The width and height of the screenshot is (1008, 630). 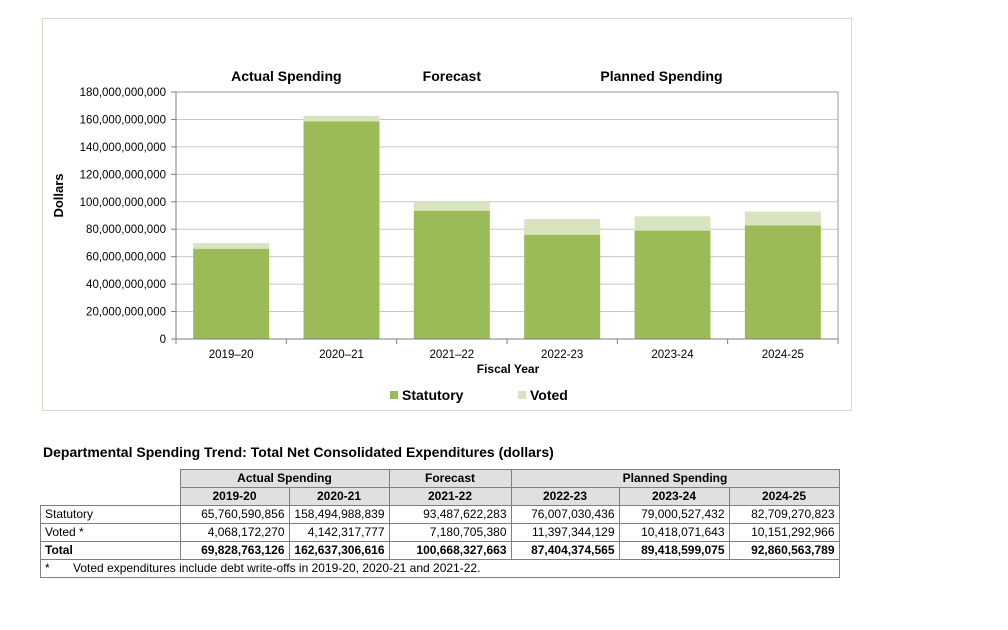 I want to click on x-tick-label: 2021–22, so click(x=451, y=355).